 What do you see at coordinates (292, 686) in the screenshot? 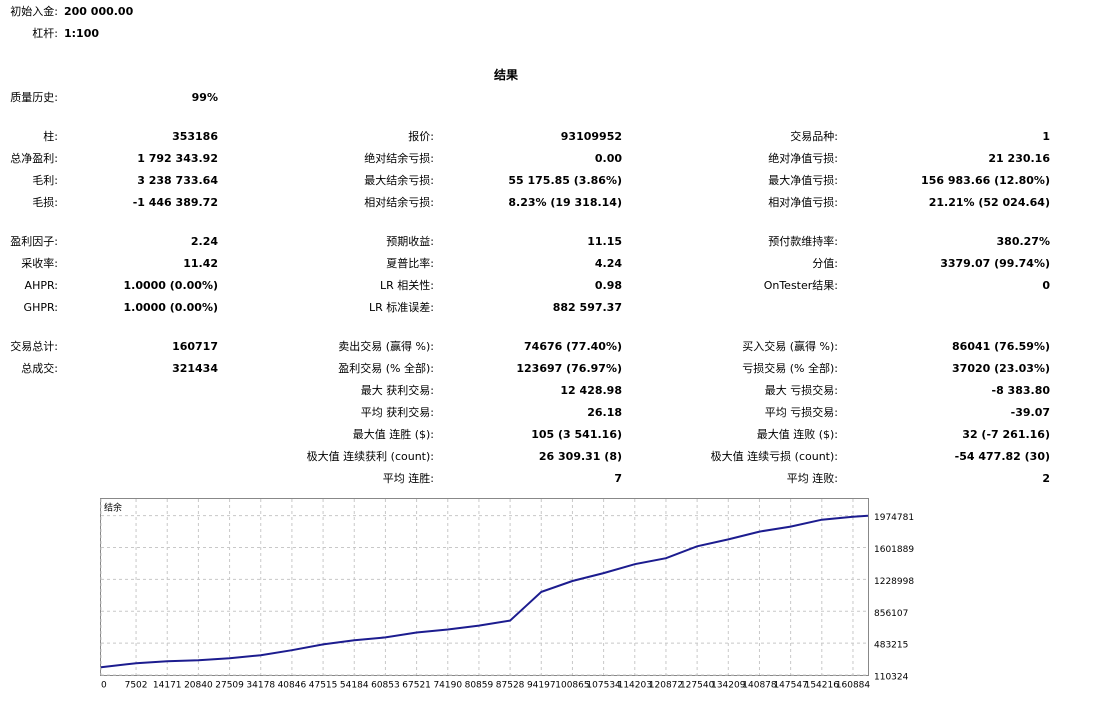
I see `x-tick-label: 40846` at bounding box center [292, 686].